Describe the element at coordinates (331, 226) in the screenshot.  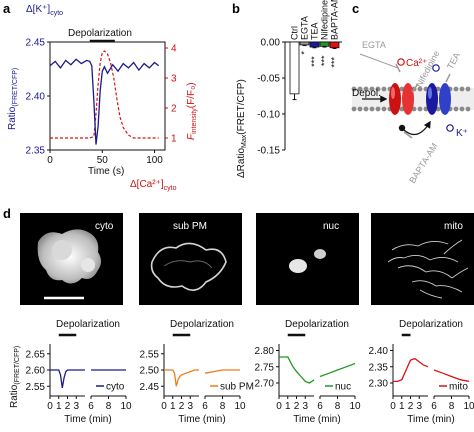
I see `micrograph-label-nuc: nuc` at that location.